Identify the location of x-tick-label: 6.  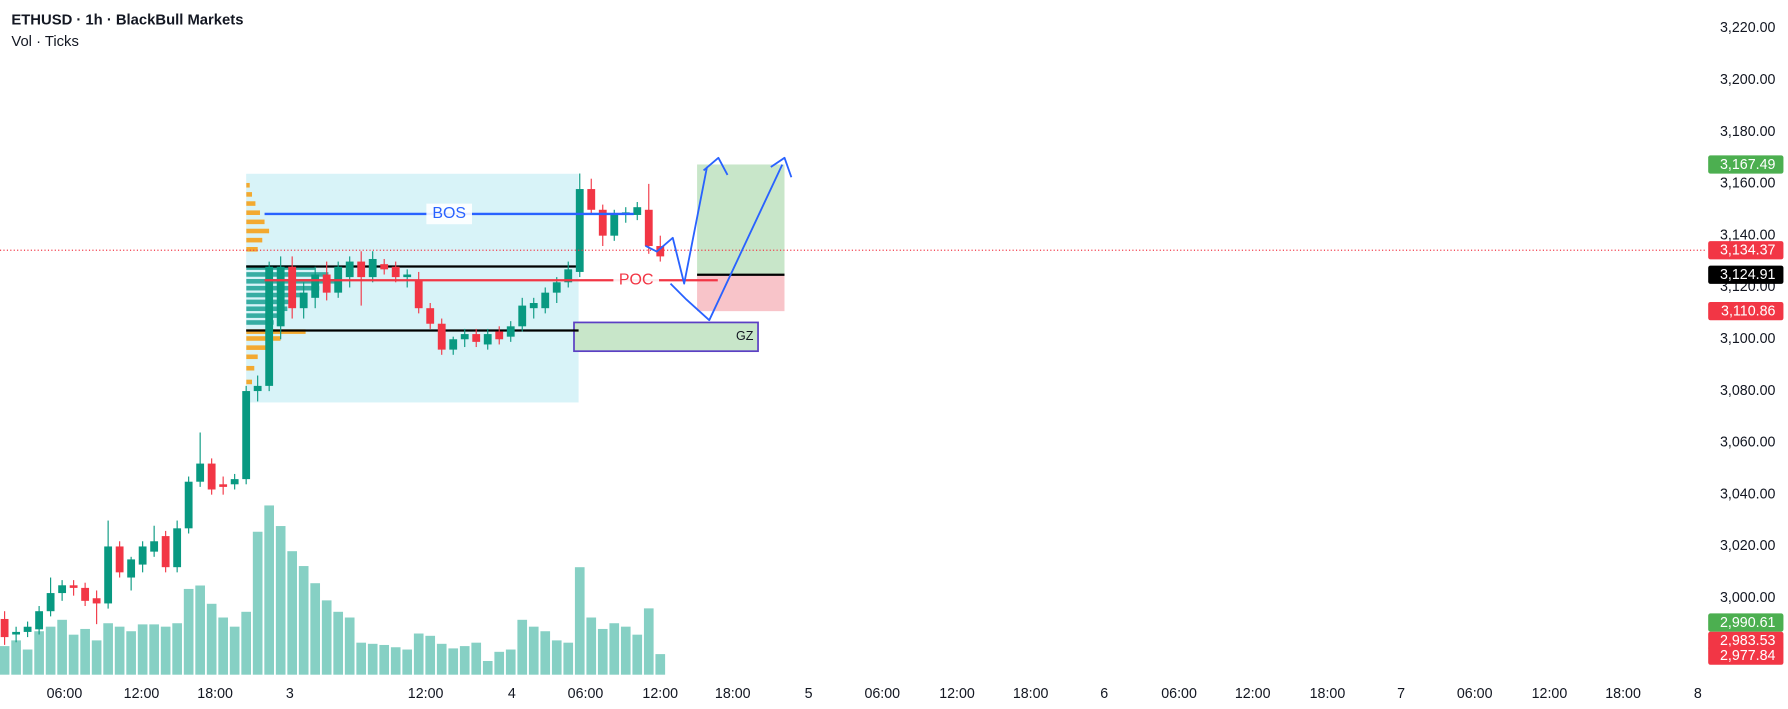
(1104, 694).